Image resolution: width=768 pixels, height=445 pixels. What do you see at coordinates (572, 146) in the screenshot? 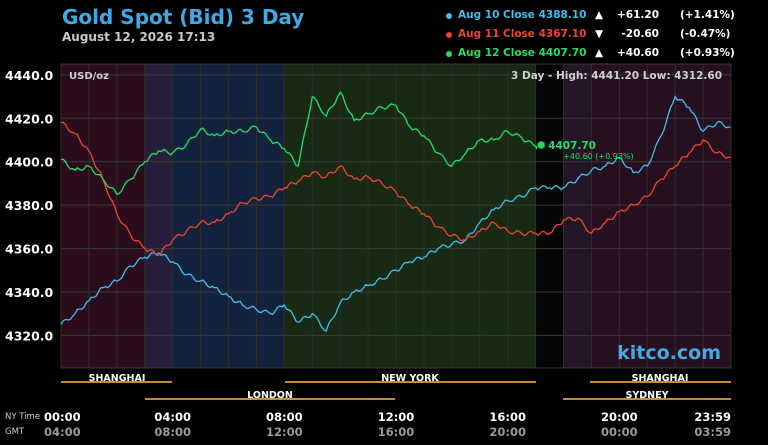
I see `current-price-label: 4407.70` at bounding box center [572, 146].